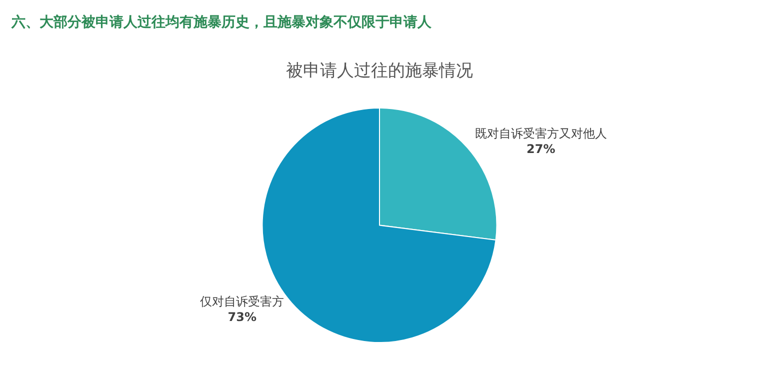 The width and height of the screenshot is (759, 370). Describe the element at coordinates (540, 133) in the screenshot. I see `slice-label: 既对自诉受害方又对他人` at that location.